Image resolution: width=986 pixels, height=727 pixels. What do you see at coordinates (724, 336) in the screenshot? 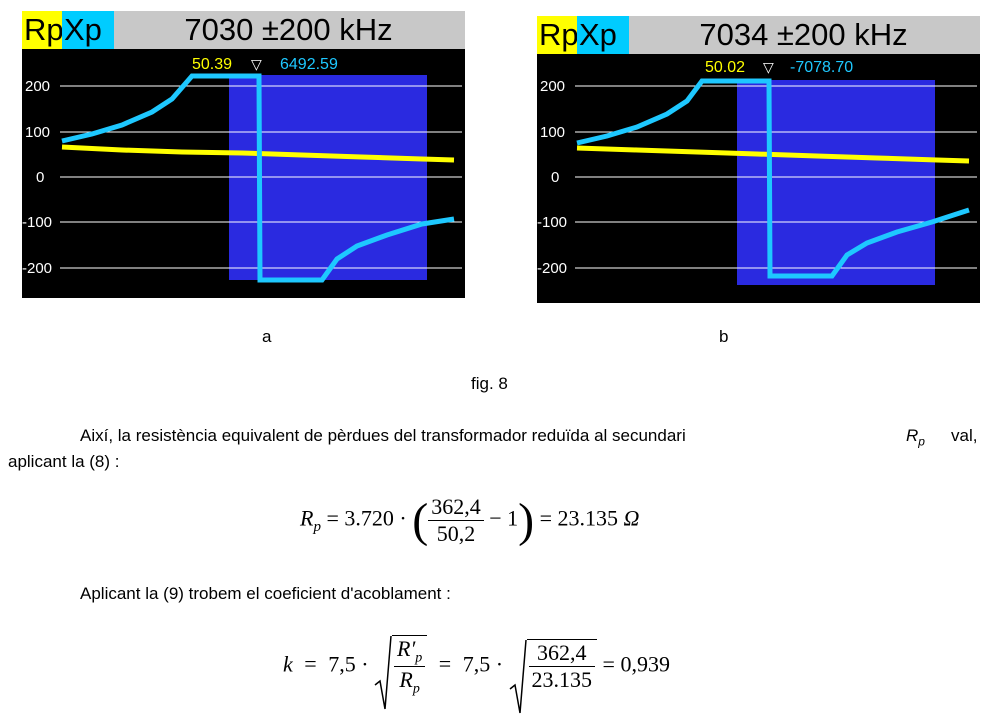
I see `panel-label-b: b` at bounding box center [724, 336].